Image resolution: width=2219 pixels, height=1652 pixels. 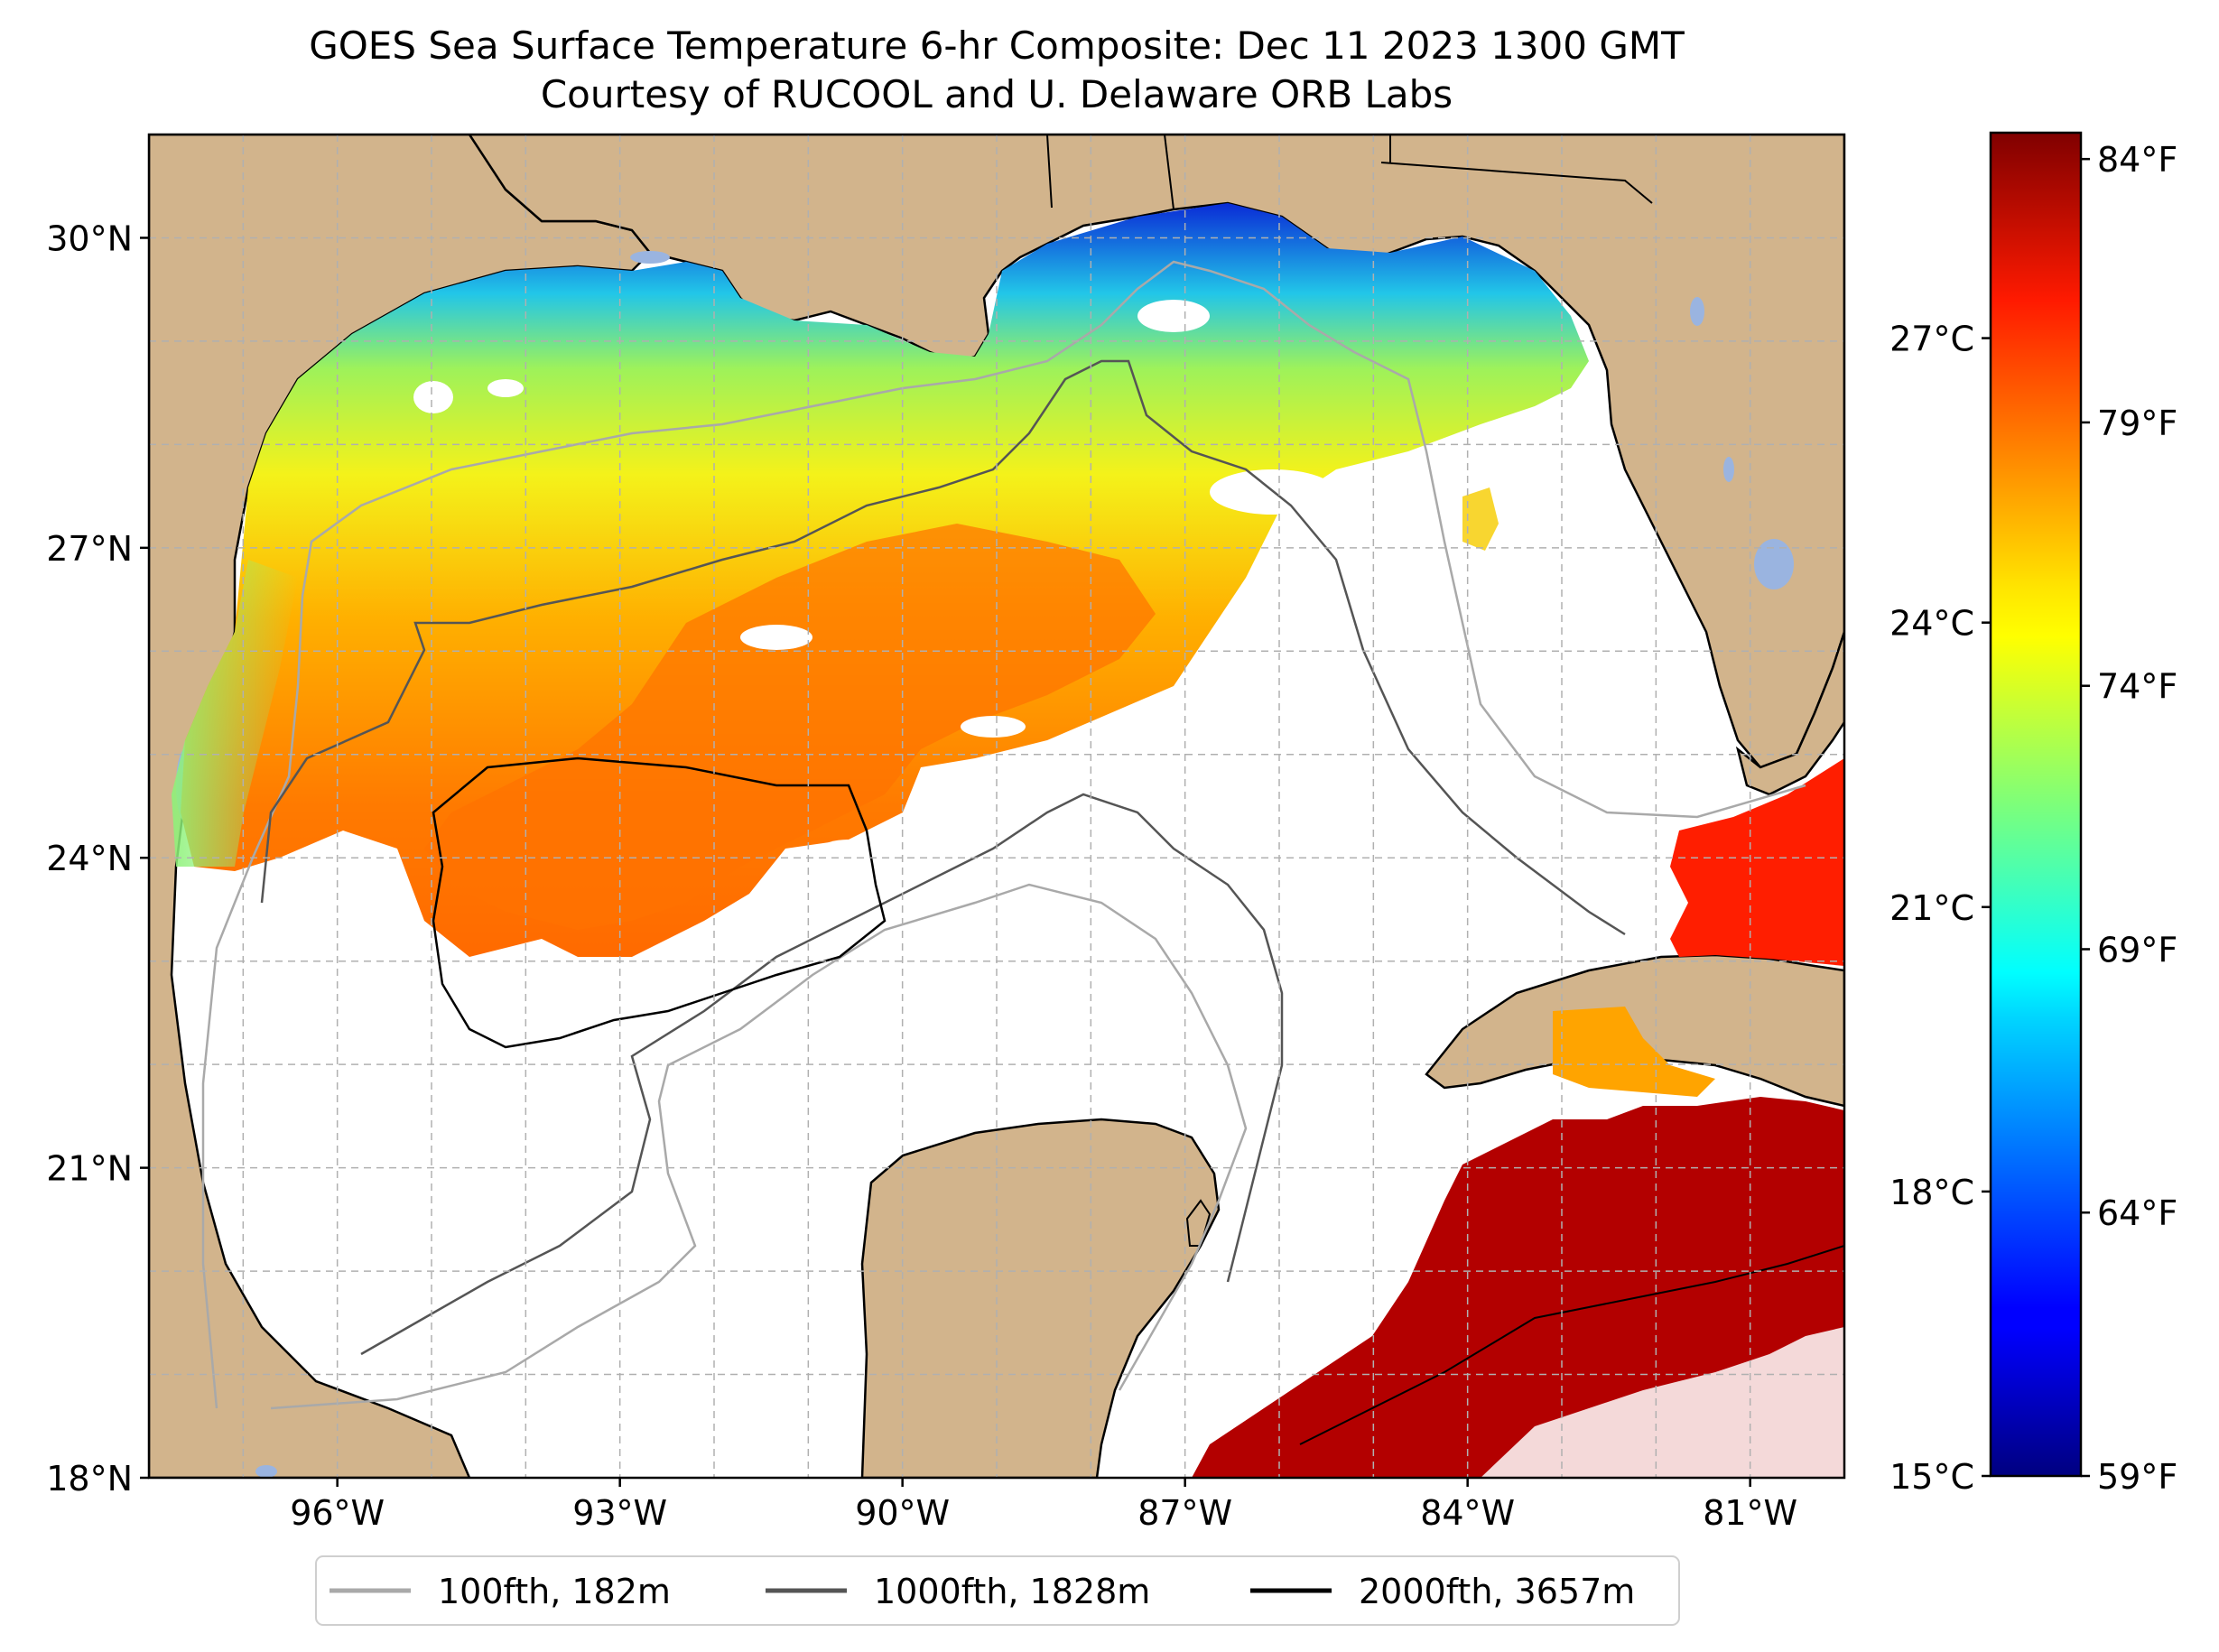 What do you see at coordinates (89, 1169) in the screenshot?
I see `lat-tick-label: 21°N` at bounding box center [89, 1169].